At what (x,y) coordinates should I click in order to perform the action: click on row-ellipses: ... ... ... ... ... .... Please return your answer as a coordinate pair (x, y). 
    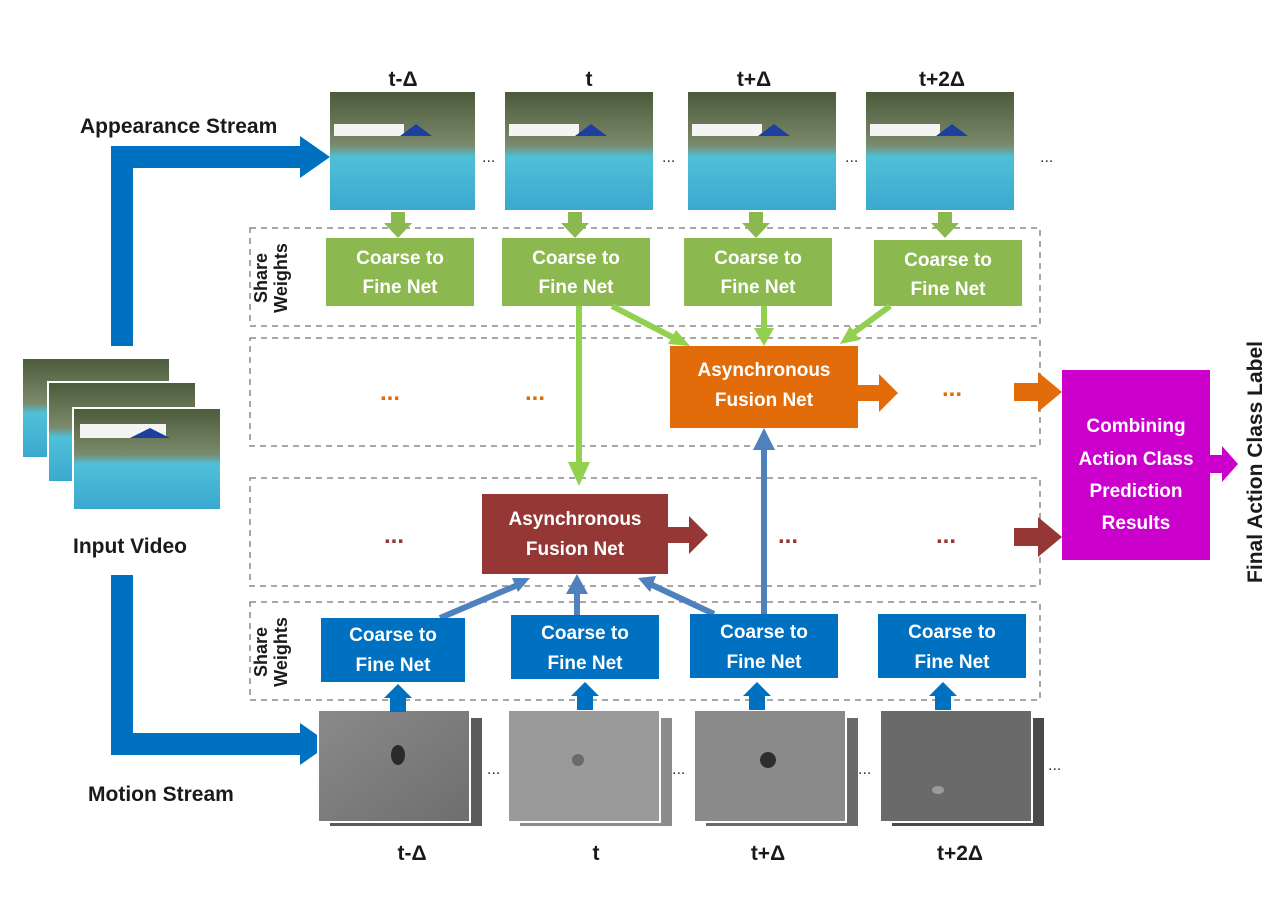
    Looking at the image, I should click on (671, 462).